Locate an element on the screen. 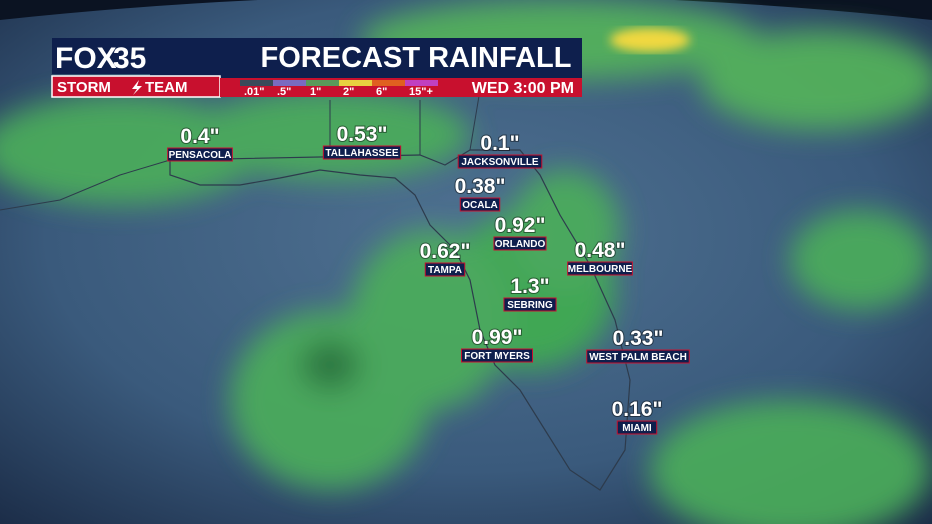  city-label: 0.38" OCALA is located at coordinates (480, 193).